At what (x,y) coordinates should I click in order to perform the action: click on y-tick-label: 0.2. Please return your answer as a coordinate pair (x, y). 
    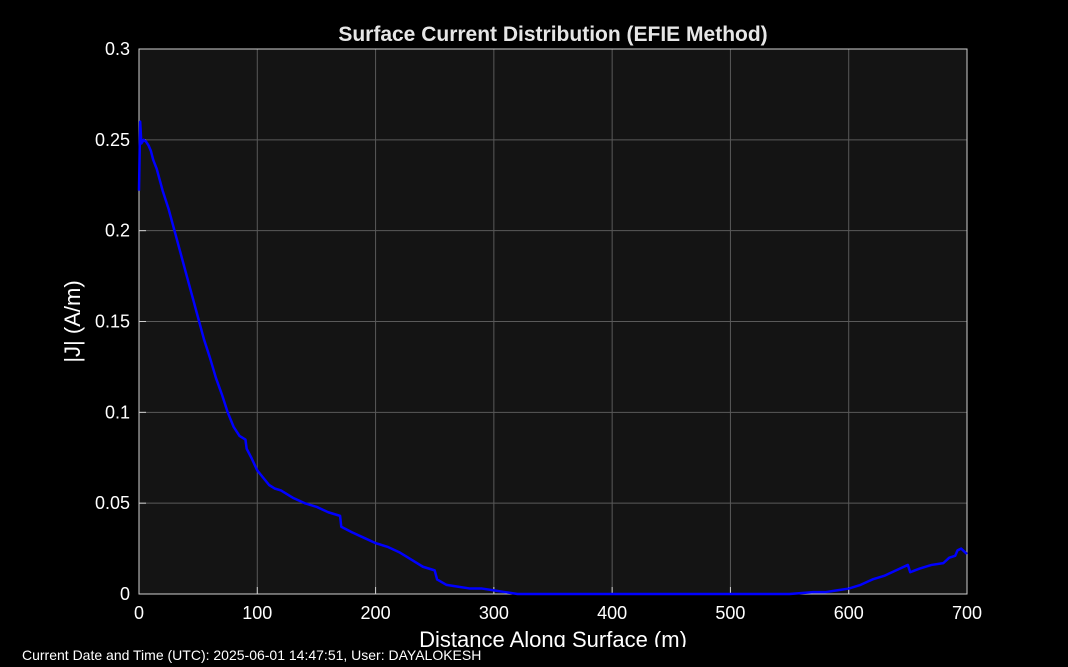
    Looking at the image, I should click on (117, 231).